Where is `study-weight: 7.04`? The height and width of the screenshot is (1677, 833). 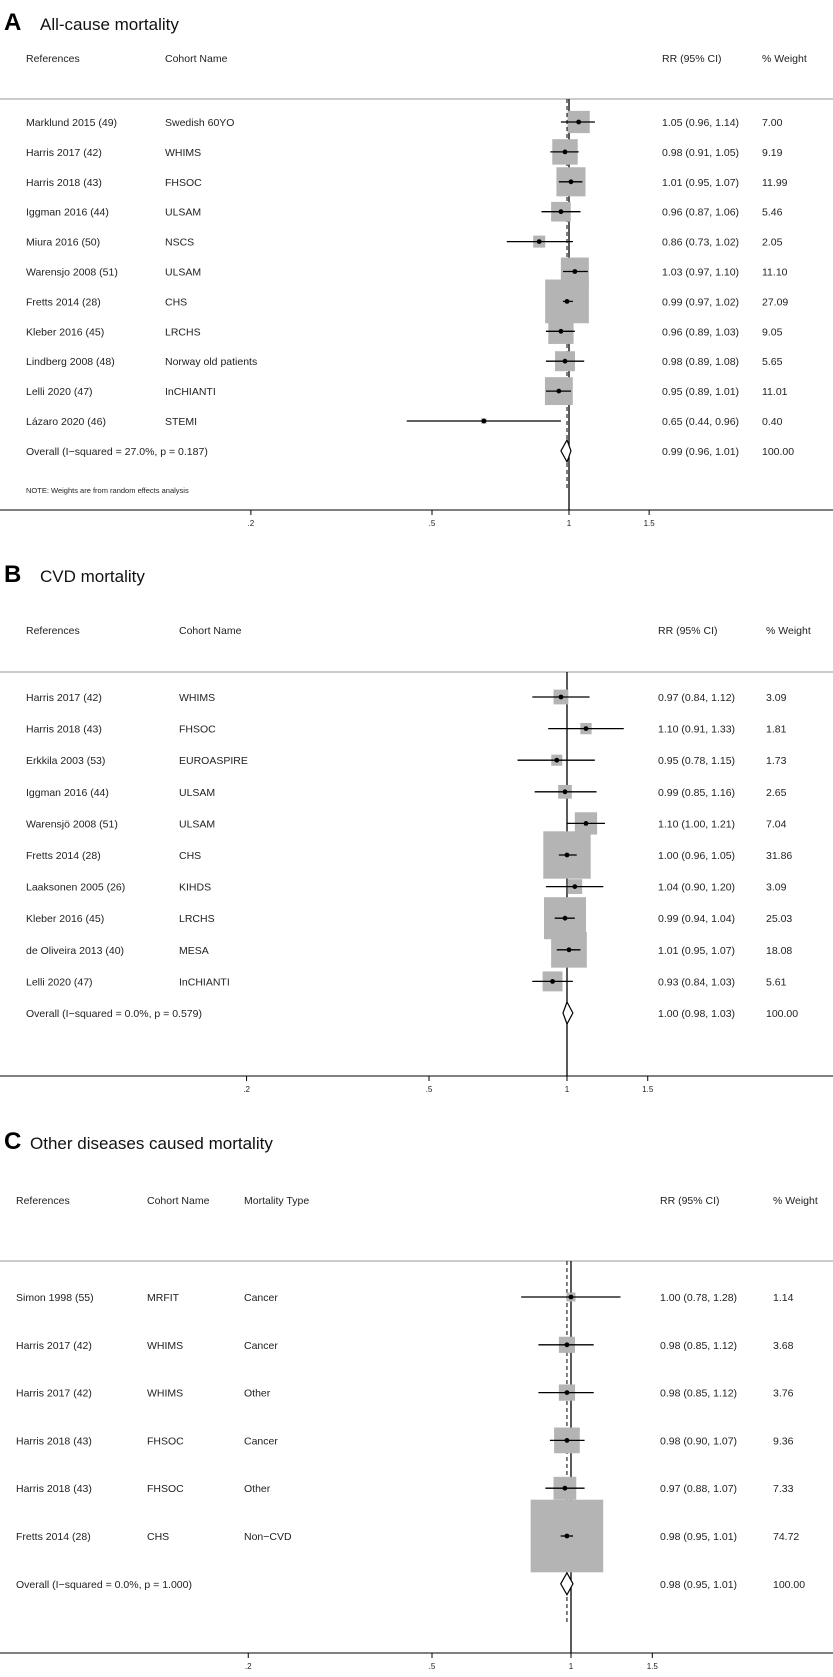
study-weight: 7.04 is located at coordinates (776, 824).